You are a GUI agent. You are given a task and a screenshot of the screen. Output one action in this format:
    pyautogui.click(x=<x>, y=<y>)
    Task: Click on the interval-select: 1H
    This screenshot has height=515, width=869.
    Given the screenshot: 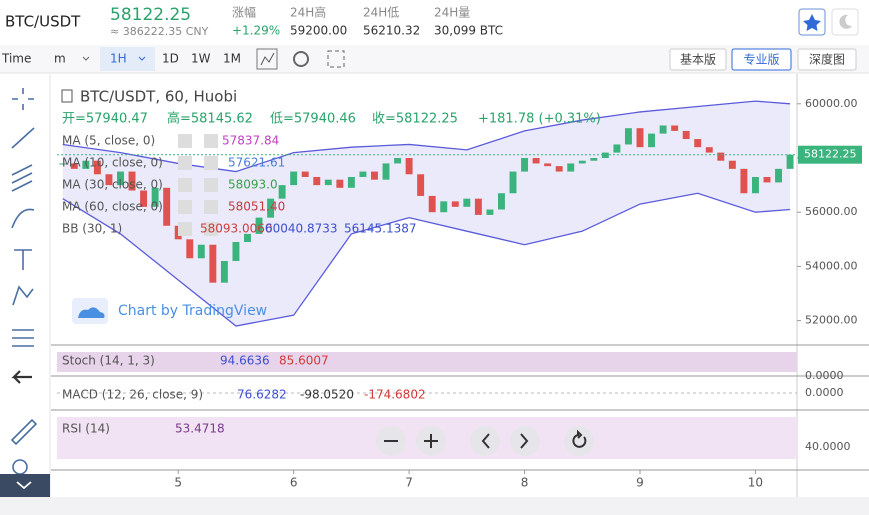 What is the action you would take?
    pyautogui.click(x=118, y=59)
    